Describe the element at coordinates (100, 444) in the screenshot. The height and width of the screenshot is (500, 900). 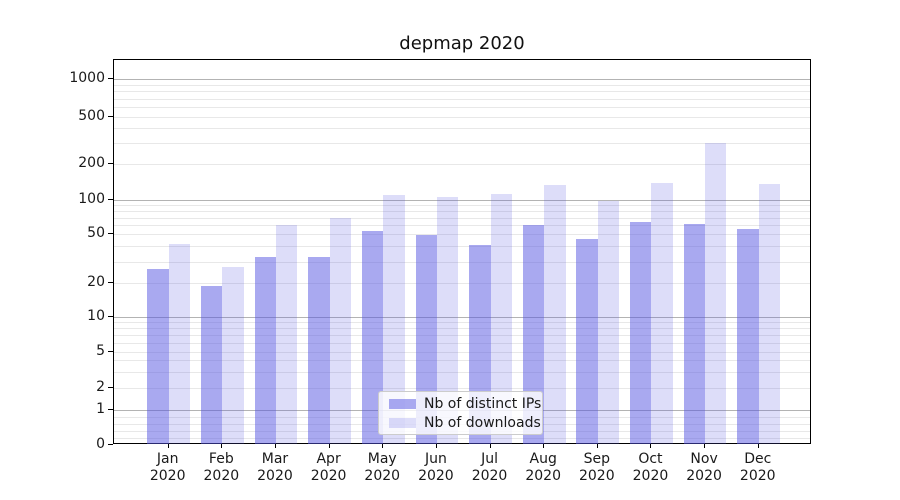
I see `y-tick-label: 0` at that location.